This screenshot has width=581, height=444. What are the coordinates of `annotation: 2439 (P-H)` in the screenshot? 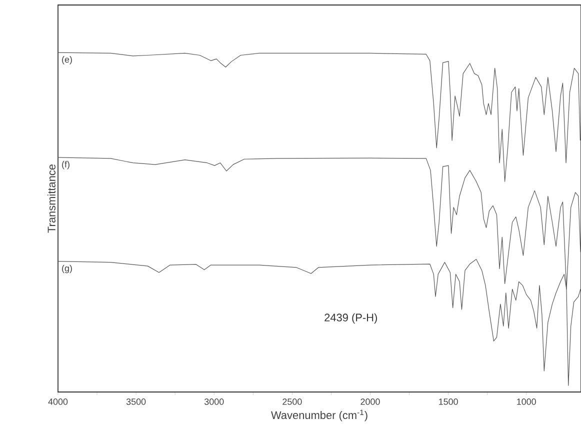 It's located at (350, 318).